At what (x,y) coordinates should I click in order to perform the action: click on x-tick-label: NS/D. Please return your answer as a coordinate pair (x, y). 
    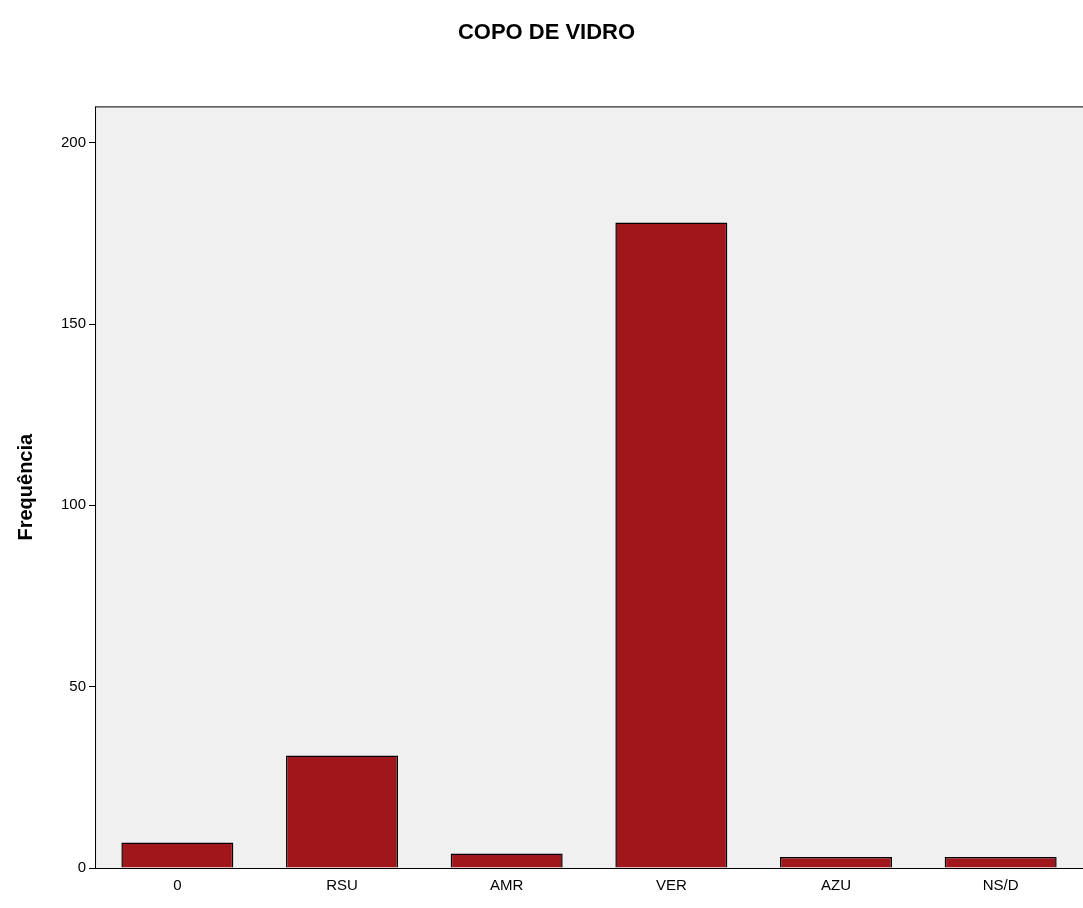
    Looking at the image, I should click on (1000, 885).